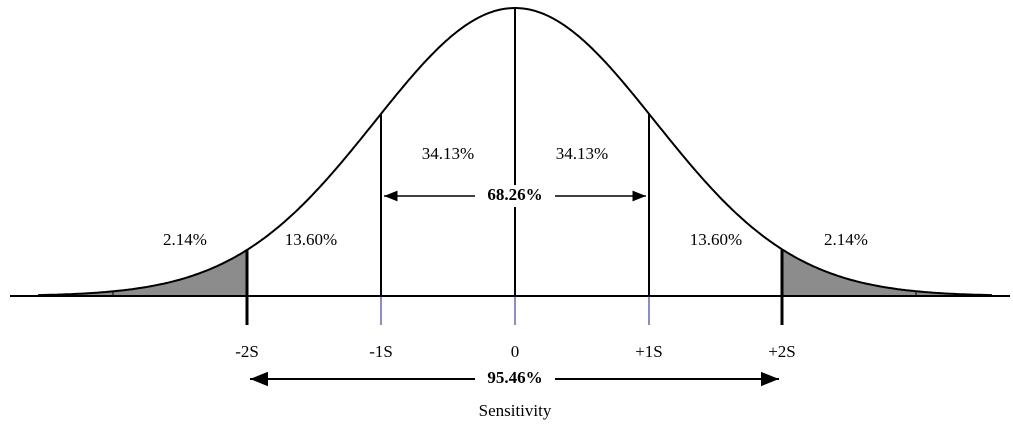 This screenshot has height=429, width=1013. Describe the element at coordinates (247, 351) in the screenshot. I see `tick-label: -2S` at that location.